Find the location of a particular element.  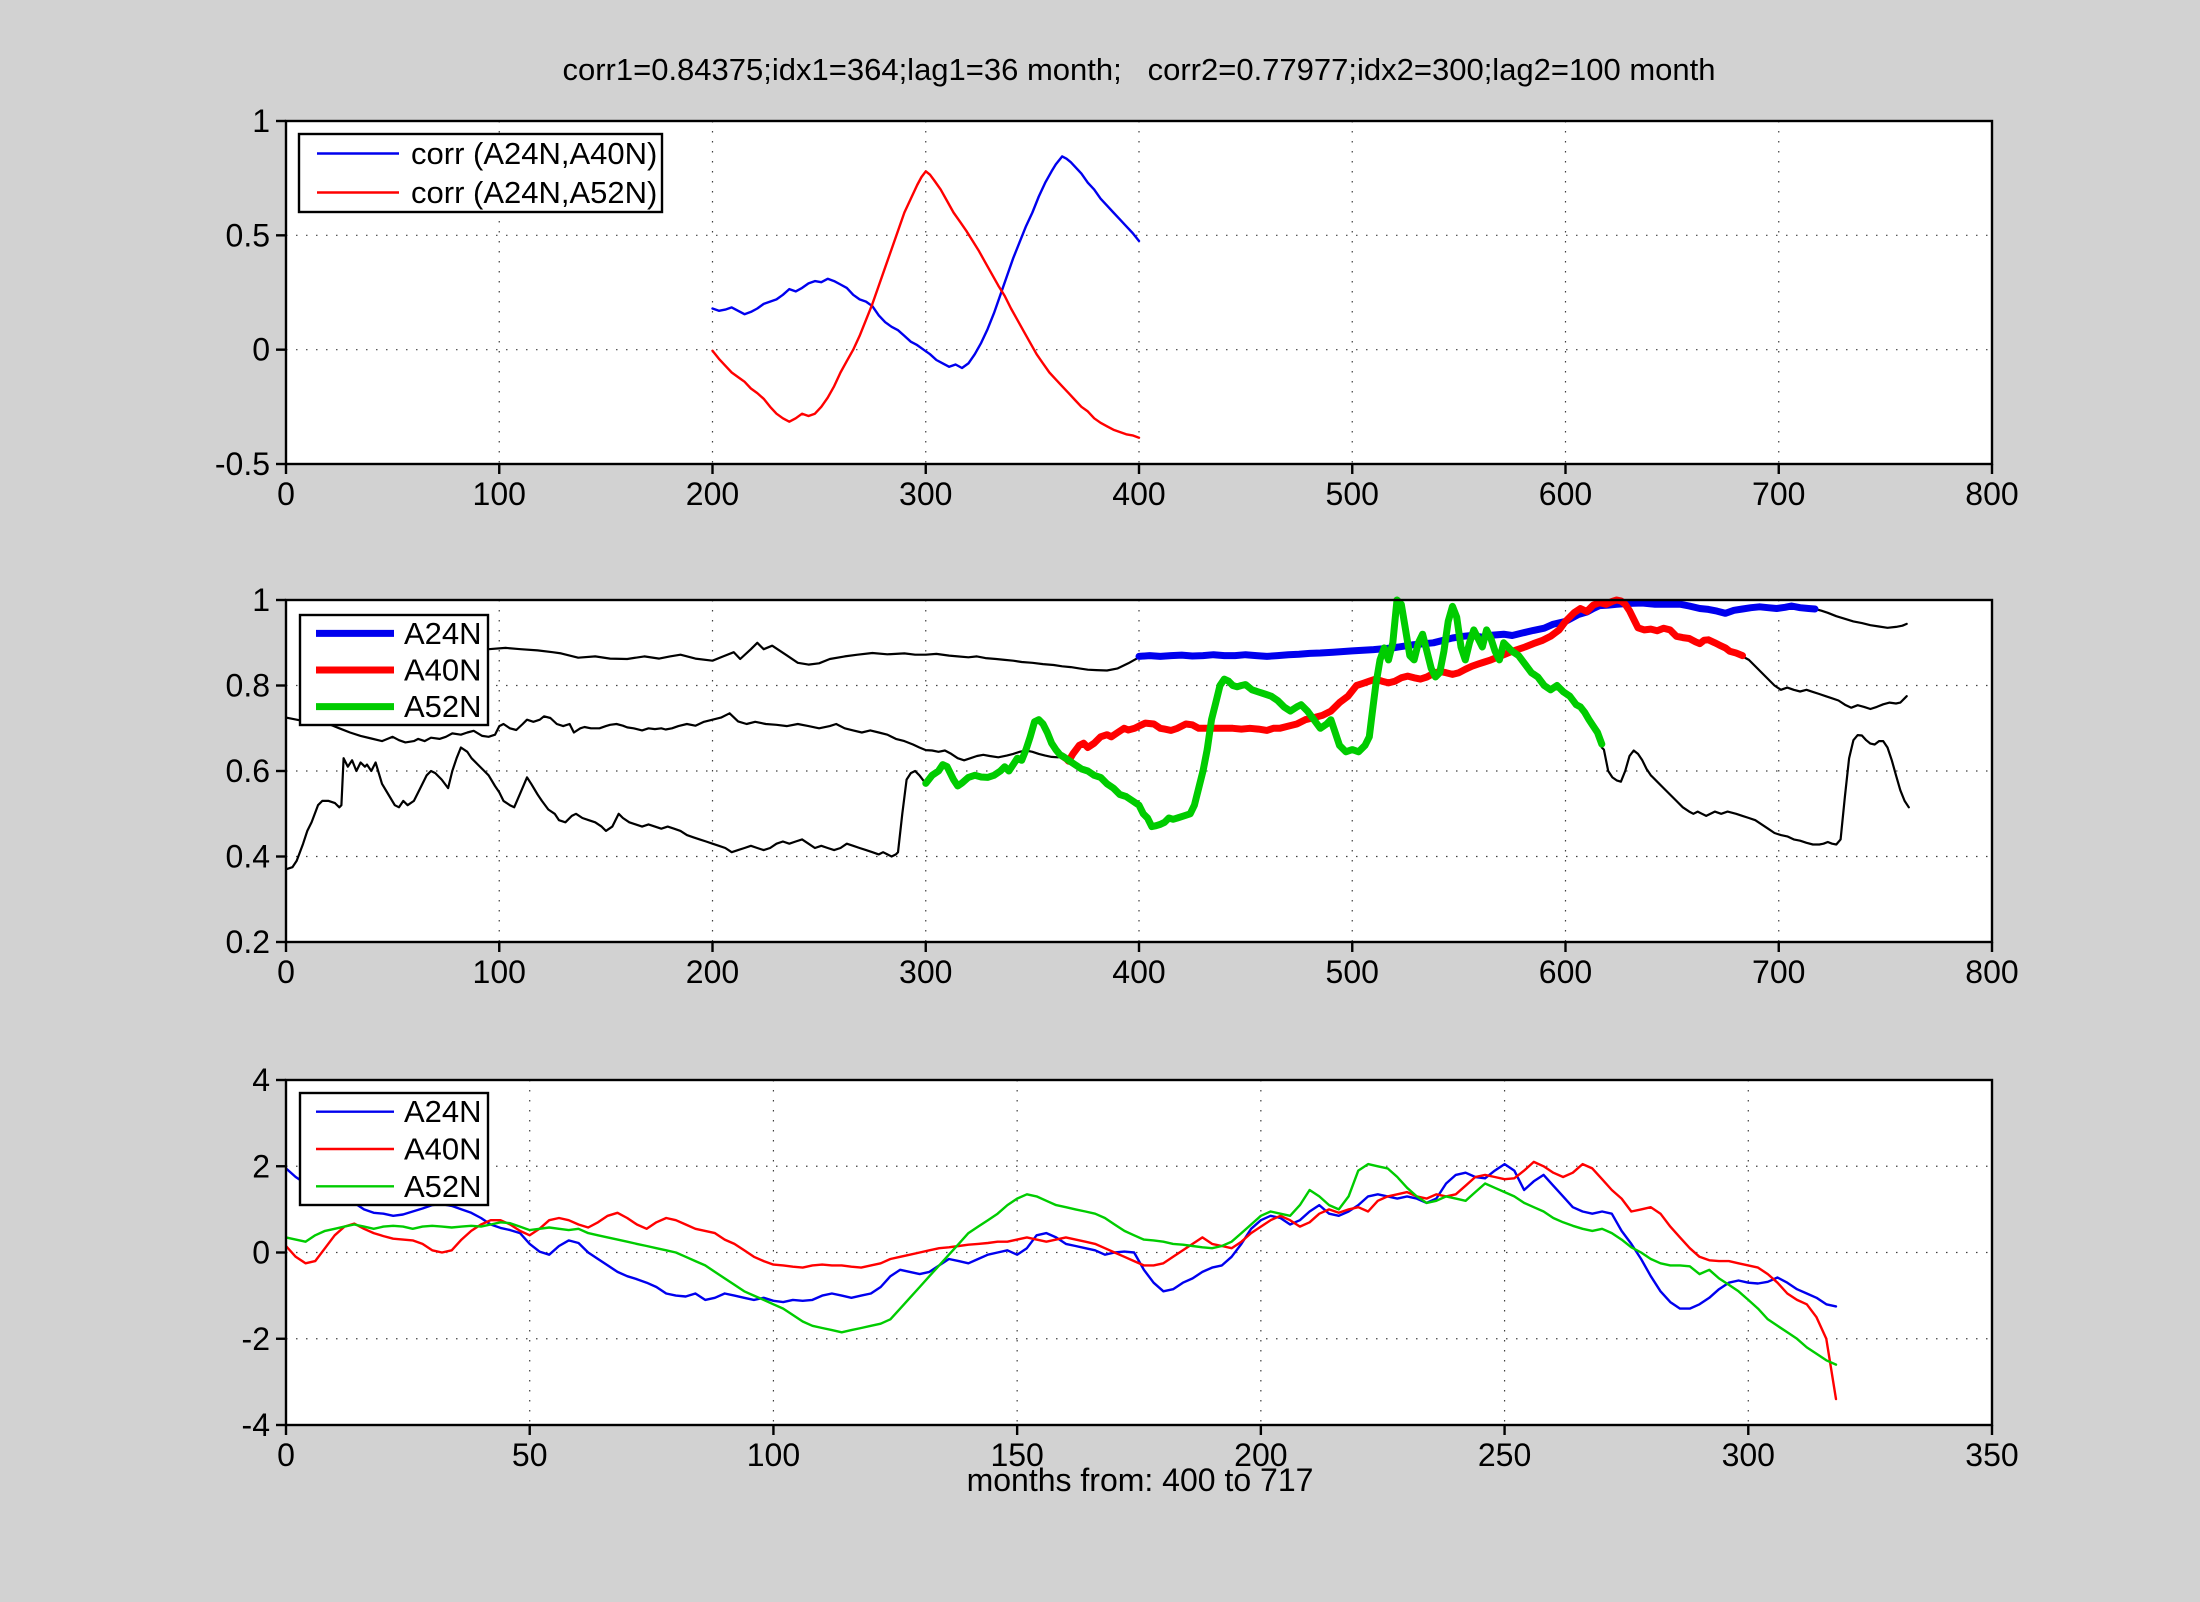

series-A52N-full-tail is located at coordinates (1755, 789).